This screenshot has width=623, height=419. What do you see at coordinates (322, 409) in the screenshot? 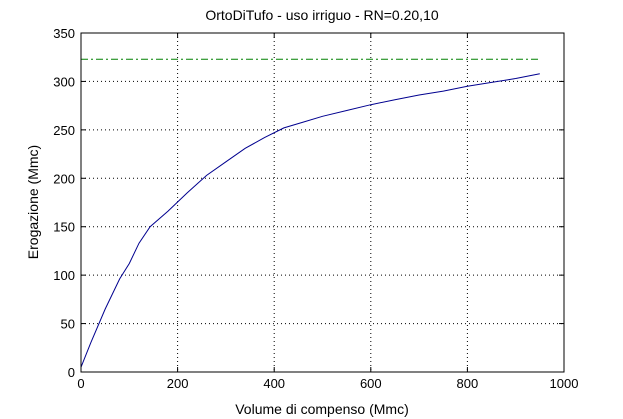
I see `x-axis-label: Volume di compenso (Mmc)` at bounding box center [322, 409].